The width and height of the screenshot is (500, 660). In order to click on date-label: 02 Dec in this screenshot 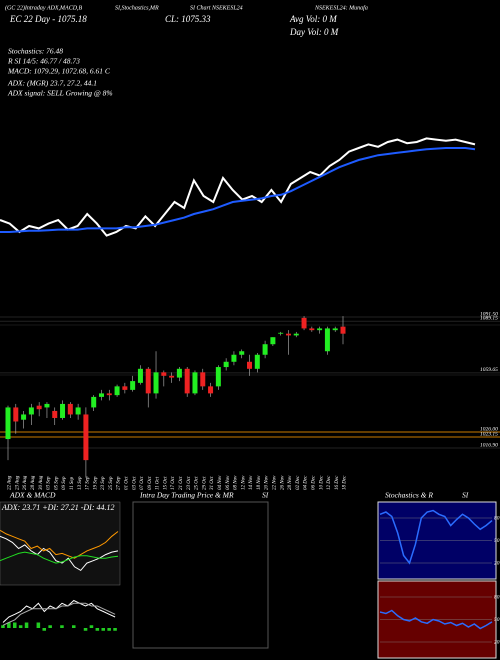, I will do `click(298, 482)`.